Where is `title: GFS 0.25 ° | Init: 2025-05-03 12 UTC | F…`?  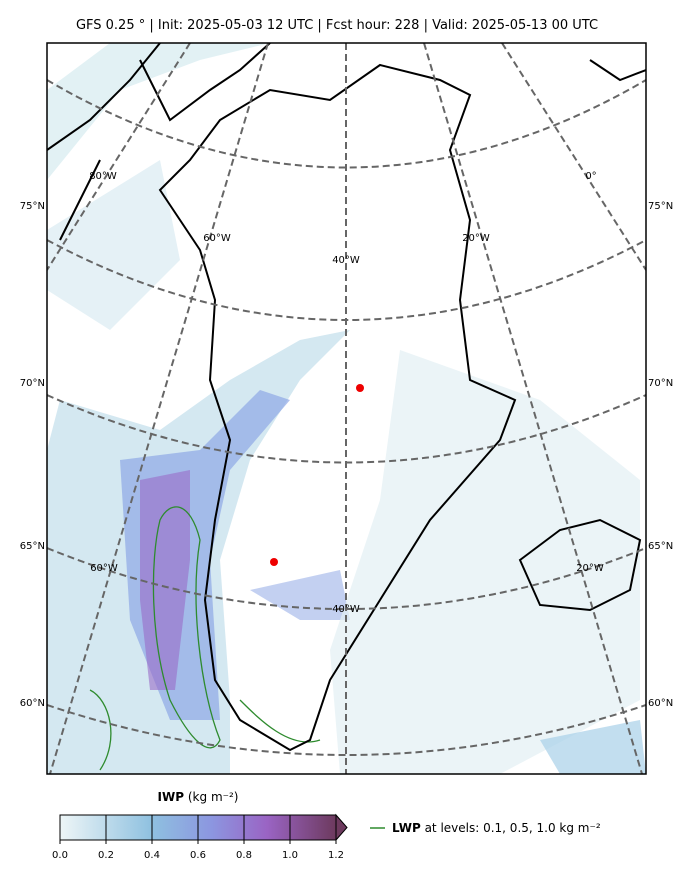 title: GFS 0.25 ° | Init: 2025-05-03 12 UTC | F… is located at coordinates (337, 25).